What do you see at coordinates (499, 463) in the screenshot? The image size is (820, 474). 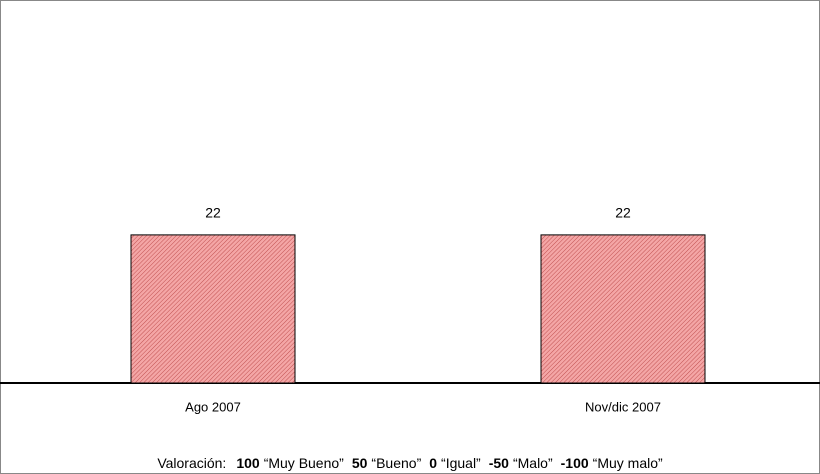 I see `scale-value: -50` at bounding box center [499, 463].